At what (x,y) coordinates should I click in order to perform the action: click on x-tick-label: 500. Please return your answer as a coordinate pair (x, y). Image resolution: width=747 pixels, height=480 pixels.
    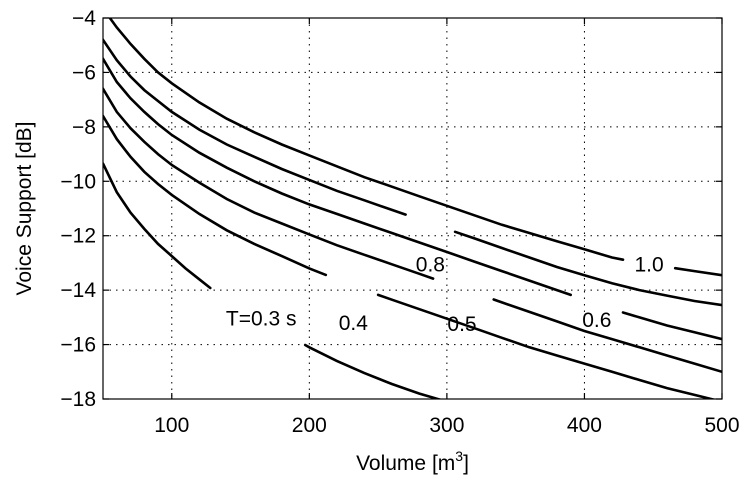
    Looking at the image, I should click on (721, 425).